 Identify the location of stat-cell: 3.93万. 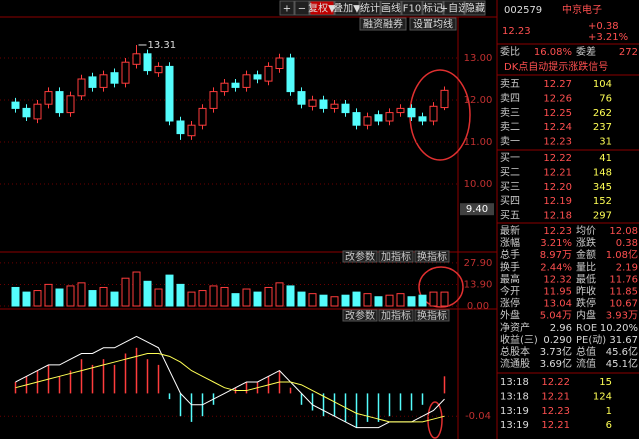
(622, 316).